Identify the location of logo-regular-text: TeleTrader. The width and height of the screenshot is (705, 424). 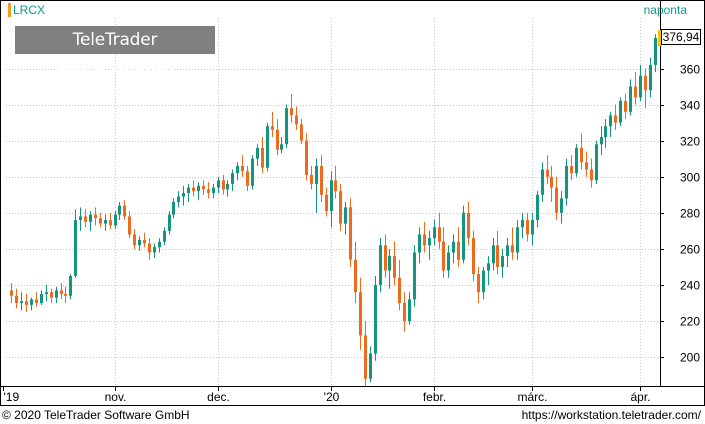
(115, 40).